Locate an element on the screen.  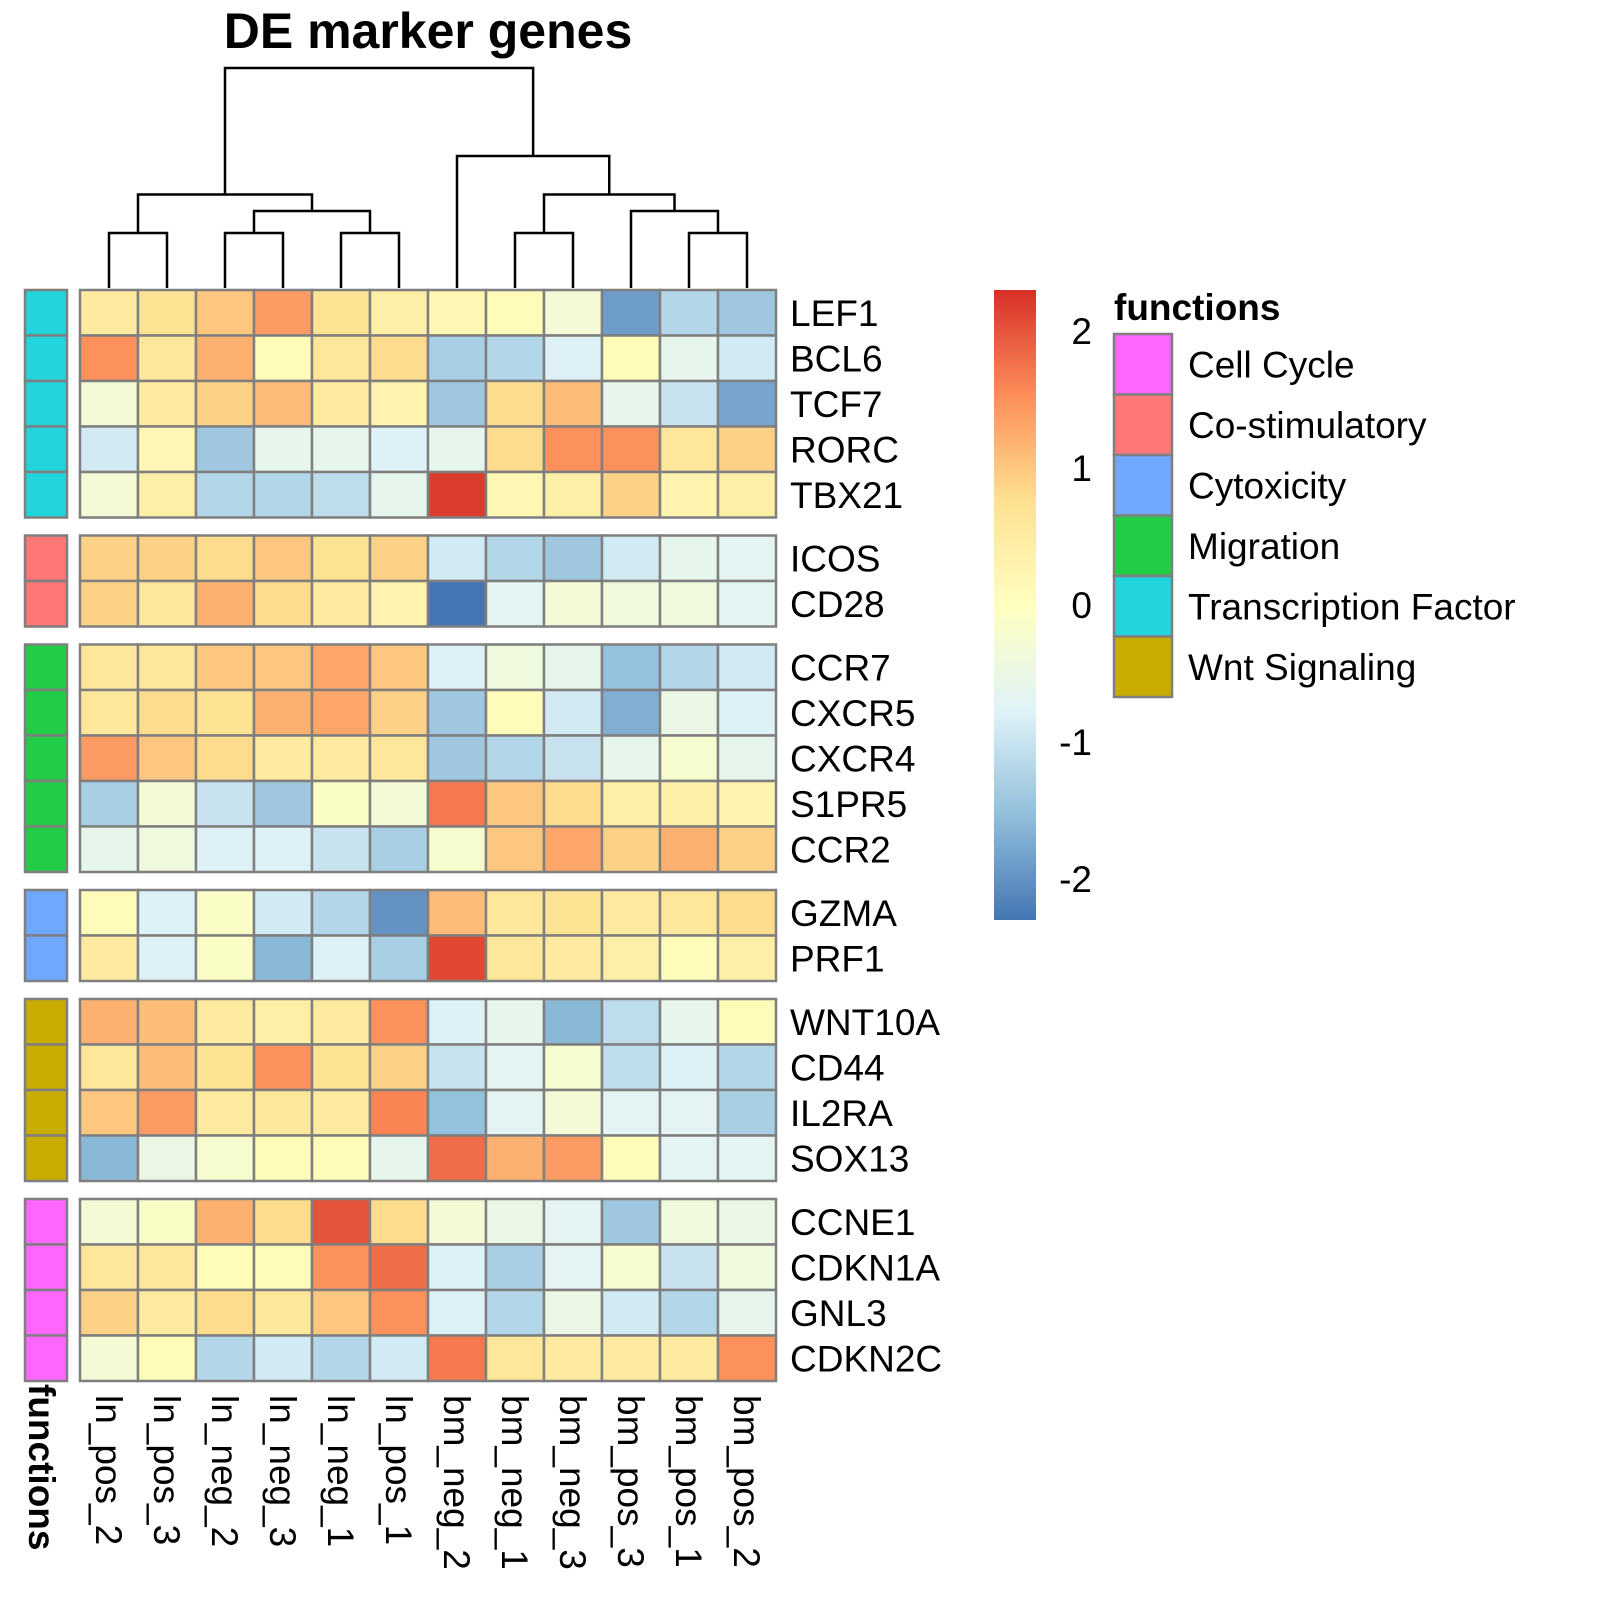
function-legend-title: functions is located at coordinates (1197, 307).